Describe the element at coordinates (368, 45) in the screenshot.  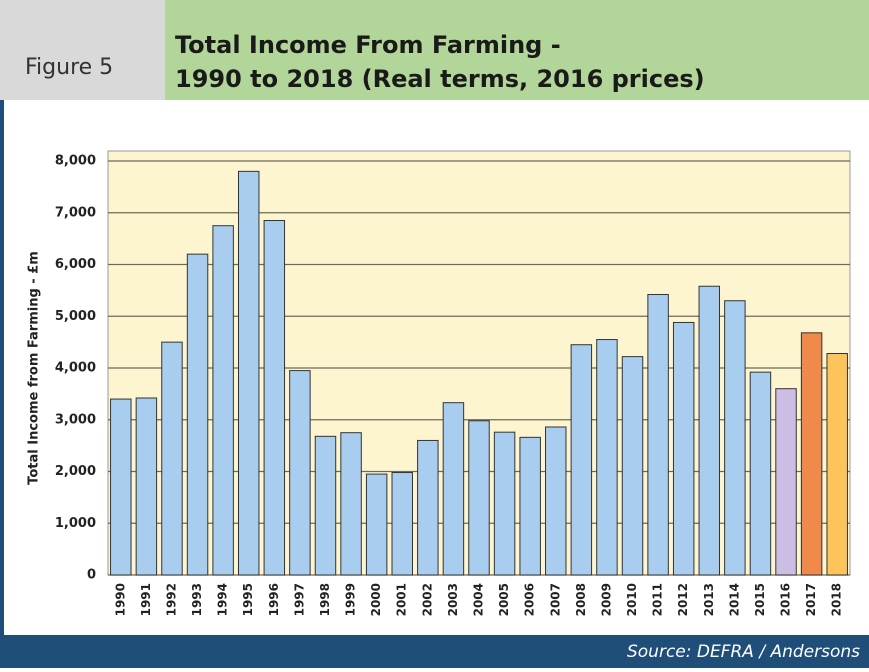
I see `chart-title: Total Income From Farming -` at that location.